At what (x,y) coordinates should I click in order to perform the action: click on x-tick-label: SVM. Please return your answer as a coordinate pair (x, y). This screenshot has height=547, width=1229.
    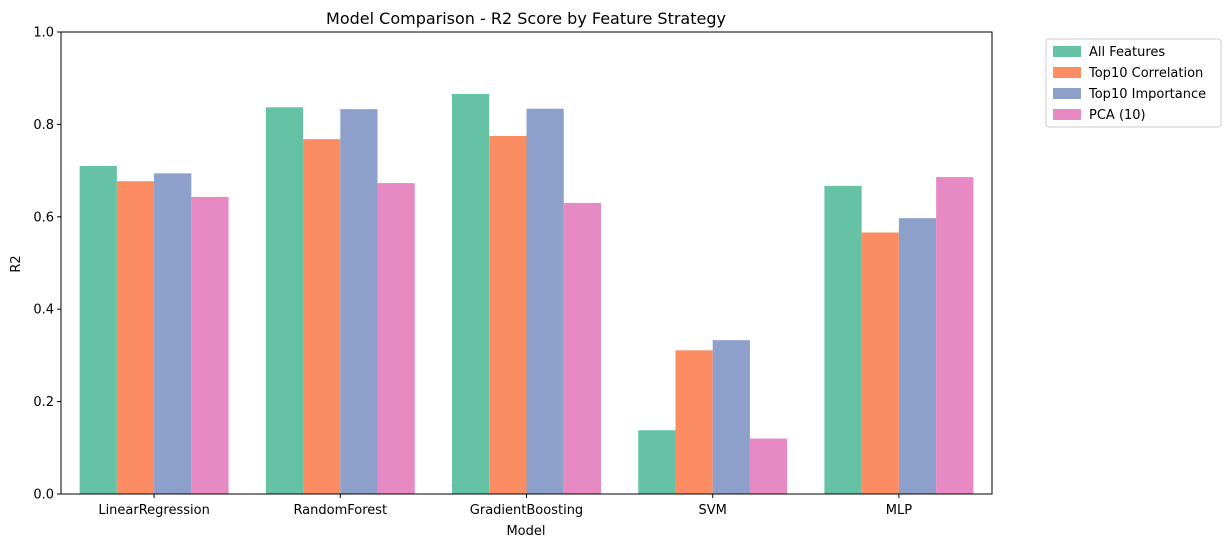
    Looking at the image, I should click on (713, 510).